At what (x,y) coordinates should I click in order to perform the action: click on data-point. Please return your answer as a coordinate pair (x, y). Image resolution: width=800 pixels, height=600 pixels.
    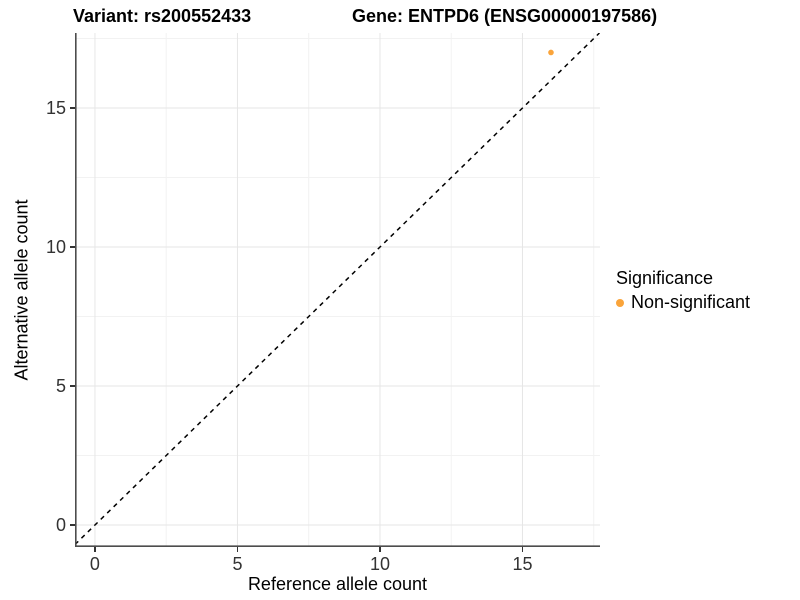
    Looking at the image, I should click on (551, 52).